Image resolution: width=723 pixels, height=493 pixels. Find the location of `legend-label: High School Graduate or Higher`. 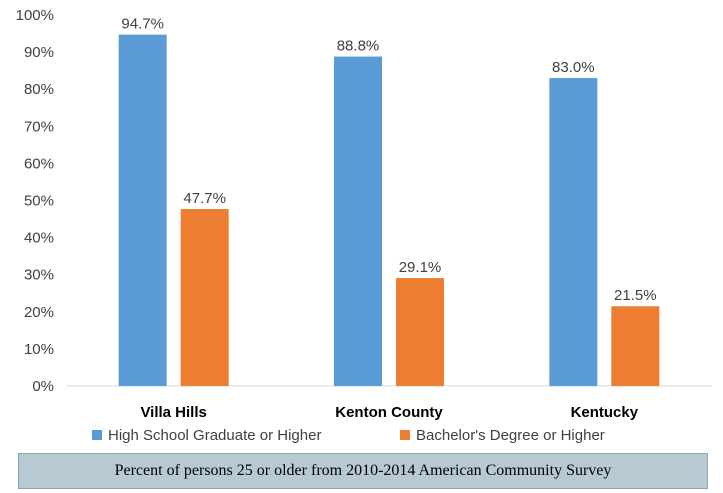

legend-label: High School Graduate or Higher is located at coordinates (214, 435).